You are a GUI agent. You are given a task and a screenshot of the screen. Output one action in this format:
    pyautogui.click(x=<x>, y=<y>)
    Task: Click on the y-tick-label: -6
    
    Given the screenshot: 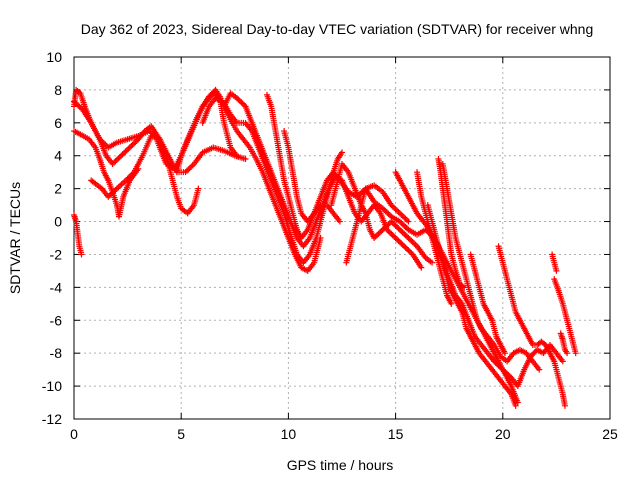 What is the action you would take?
    pyautogui.click(x=56, y=320)
    